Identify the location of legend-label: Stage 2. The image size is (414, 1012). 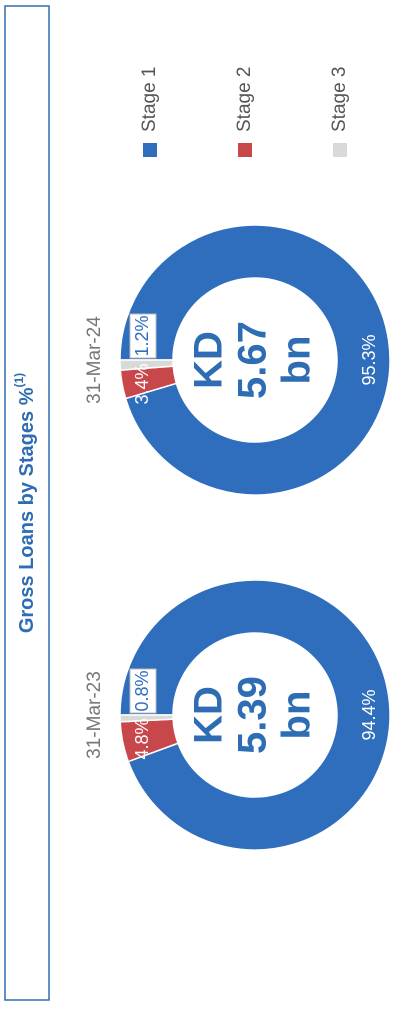
(244, 100).